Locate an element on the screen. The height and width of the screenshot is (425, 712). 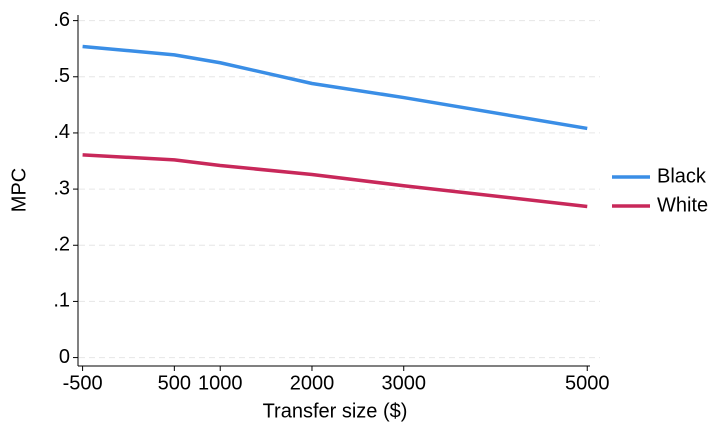
y-axis-title: MPC is located at coordinates (19, 190).